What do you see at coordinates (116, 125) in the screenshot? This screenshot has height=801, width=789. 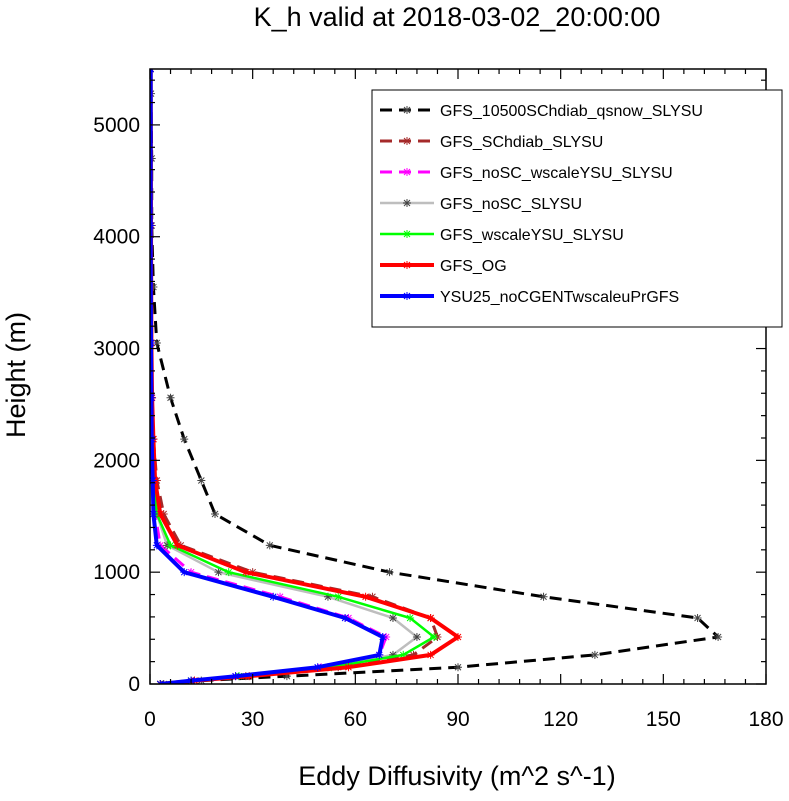 I see `y-tick-label-5: 5000` at bounding box center [116, 125].